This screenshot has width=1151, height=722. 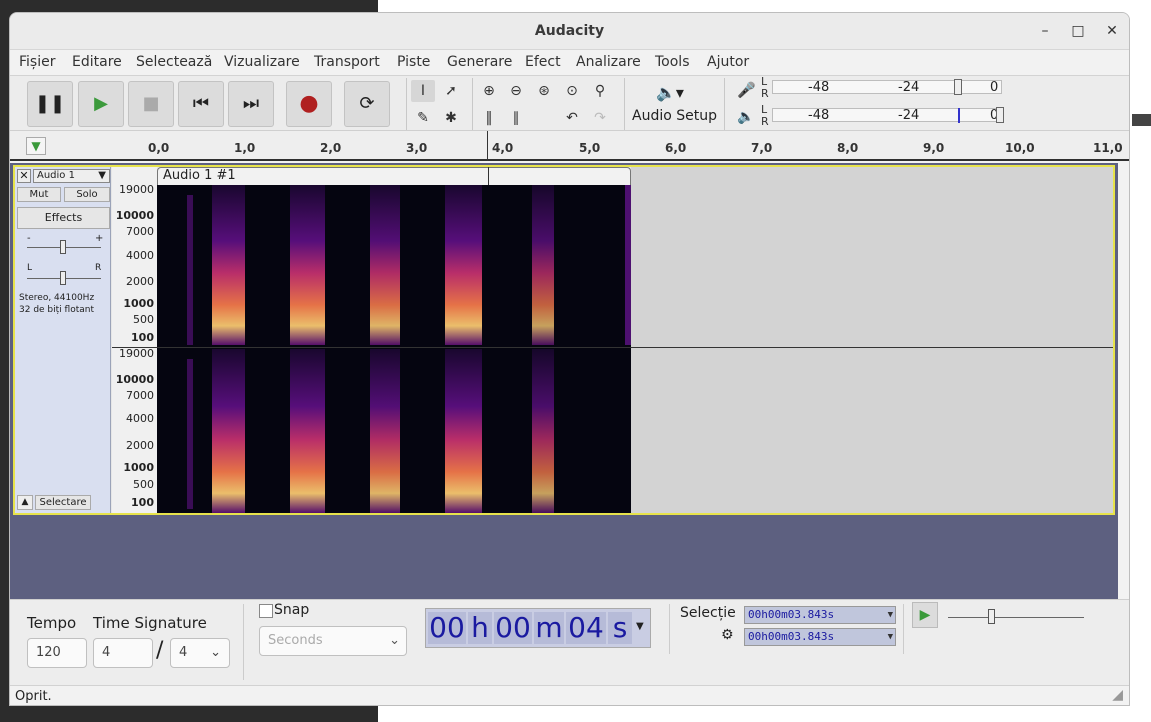 I want to click on select-track-button: Selectare, so click(x=63, y=502).